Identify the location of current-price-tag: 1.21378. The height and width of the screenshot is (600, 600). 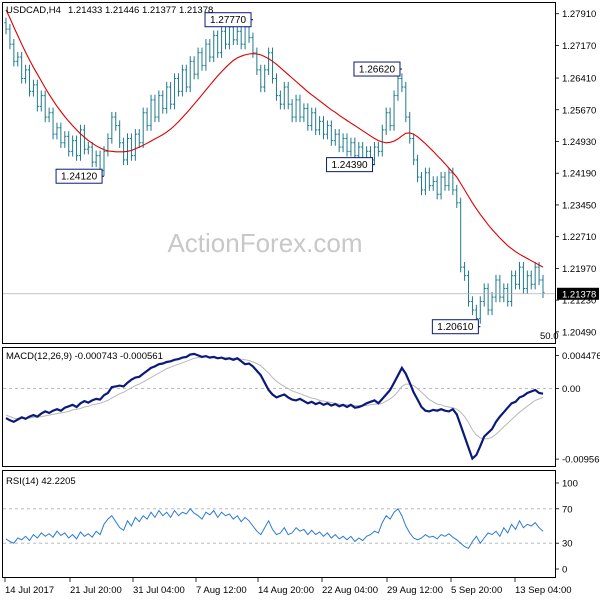
(578, 293).